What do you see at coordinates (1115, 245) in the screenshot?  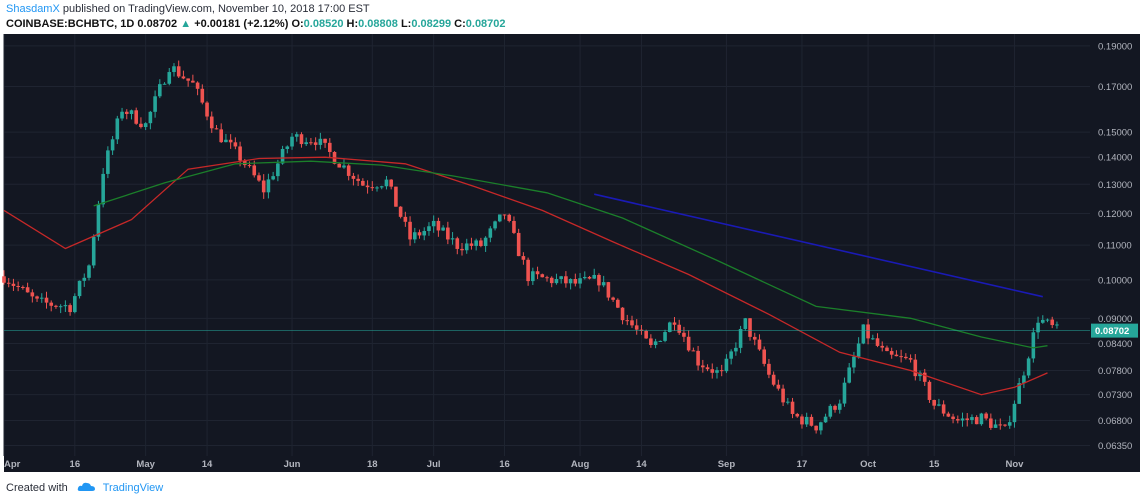 I see `price-axis` at bounding box center [1115, 245].